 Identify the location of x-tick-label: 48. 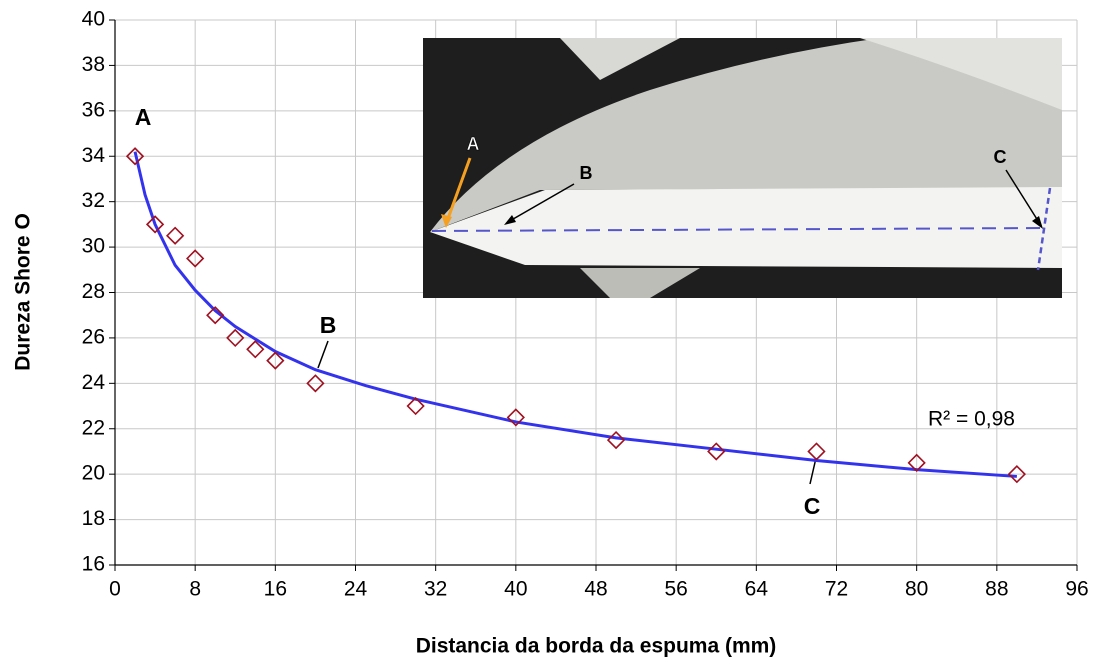
(595, 589).